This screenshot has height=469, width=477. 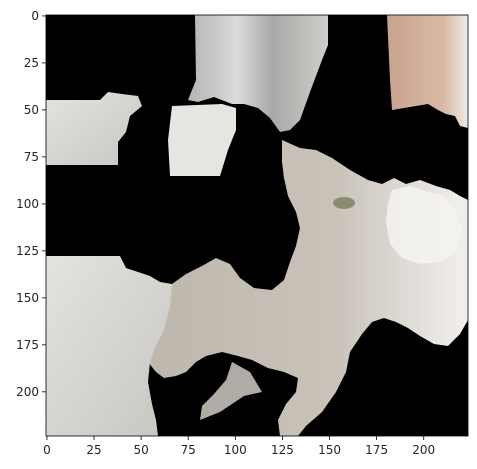 I want to click on y-axis: 0 25 50 75 100 125 150 175 200, so click(x=31, y=204).